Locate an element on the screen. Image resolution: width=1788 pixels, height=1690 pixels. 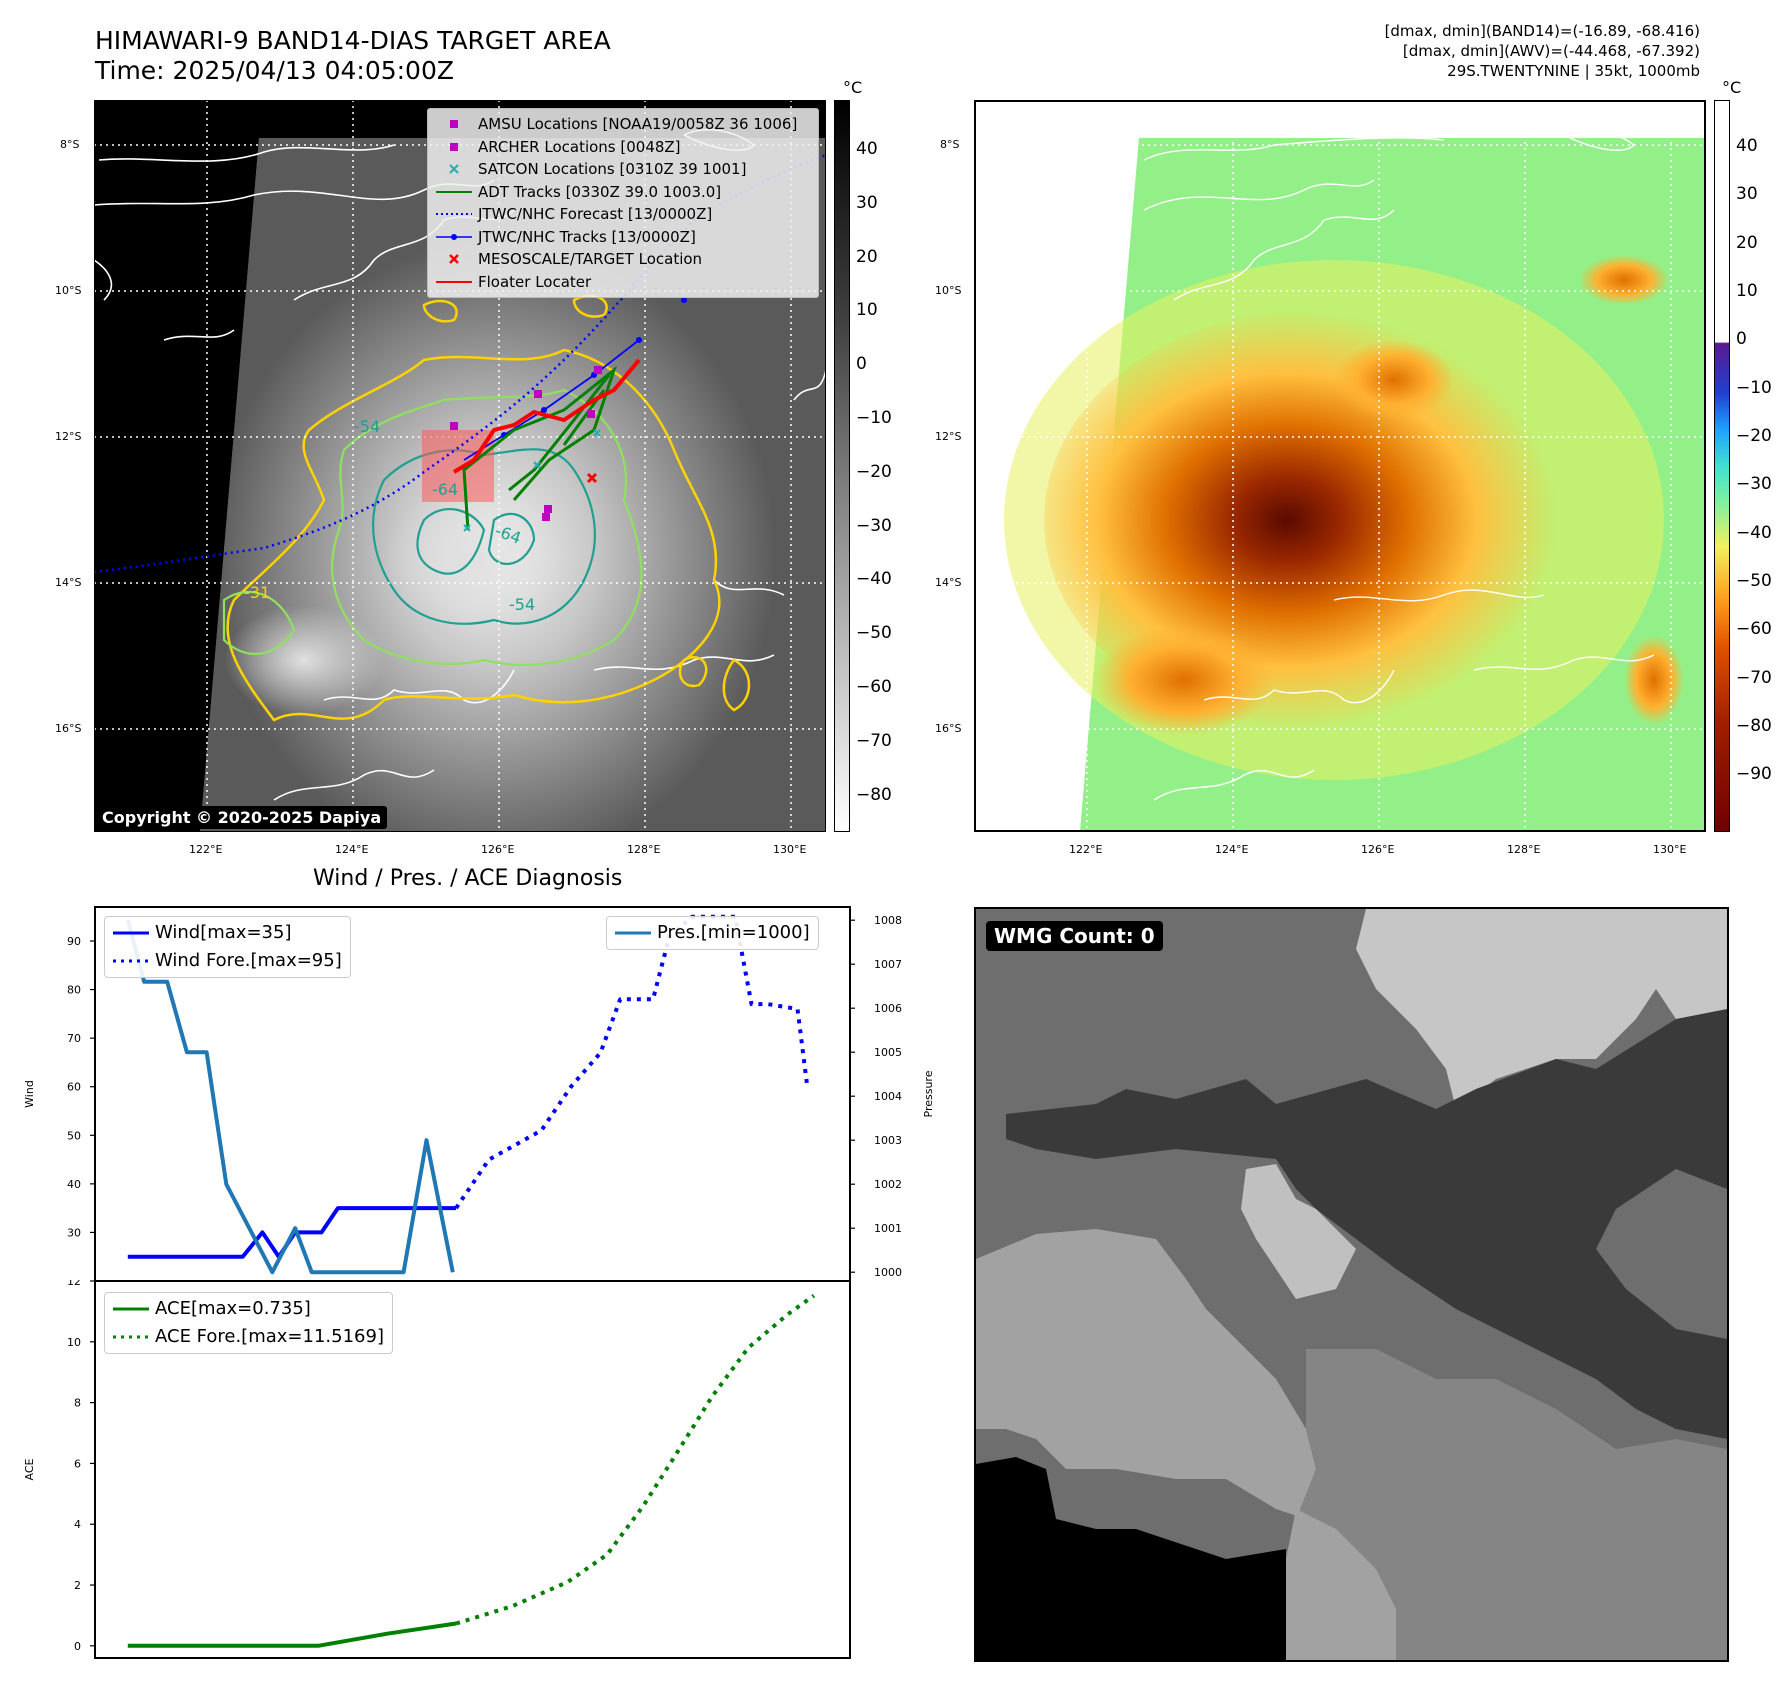
wind-ytick-3: 60 is located at coordinates (74, 1087).